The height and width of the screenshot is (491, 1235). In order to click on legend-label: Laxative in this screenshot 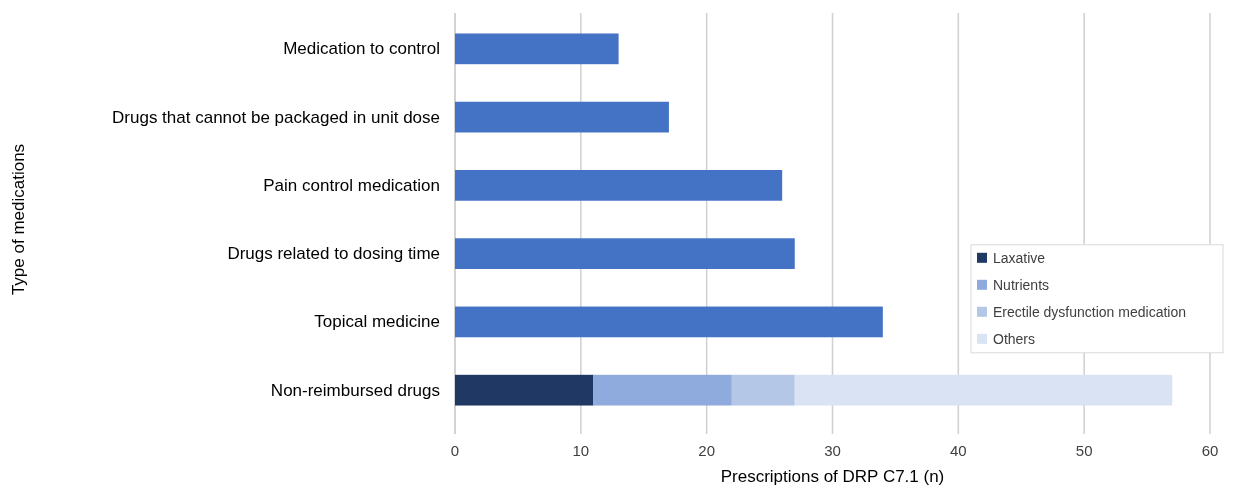, I will do `click(1019, 257)`.